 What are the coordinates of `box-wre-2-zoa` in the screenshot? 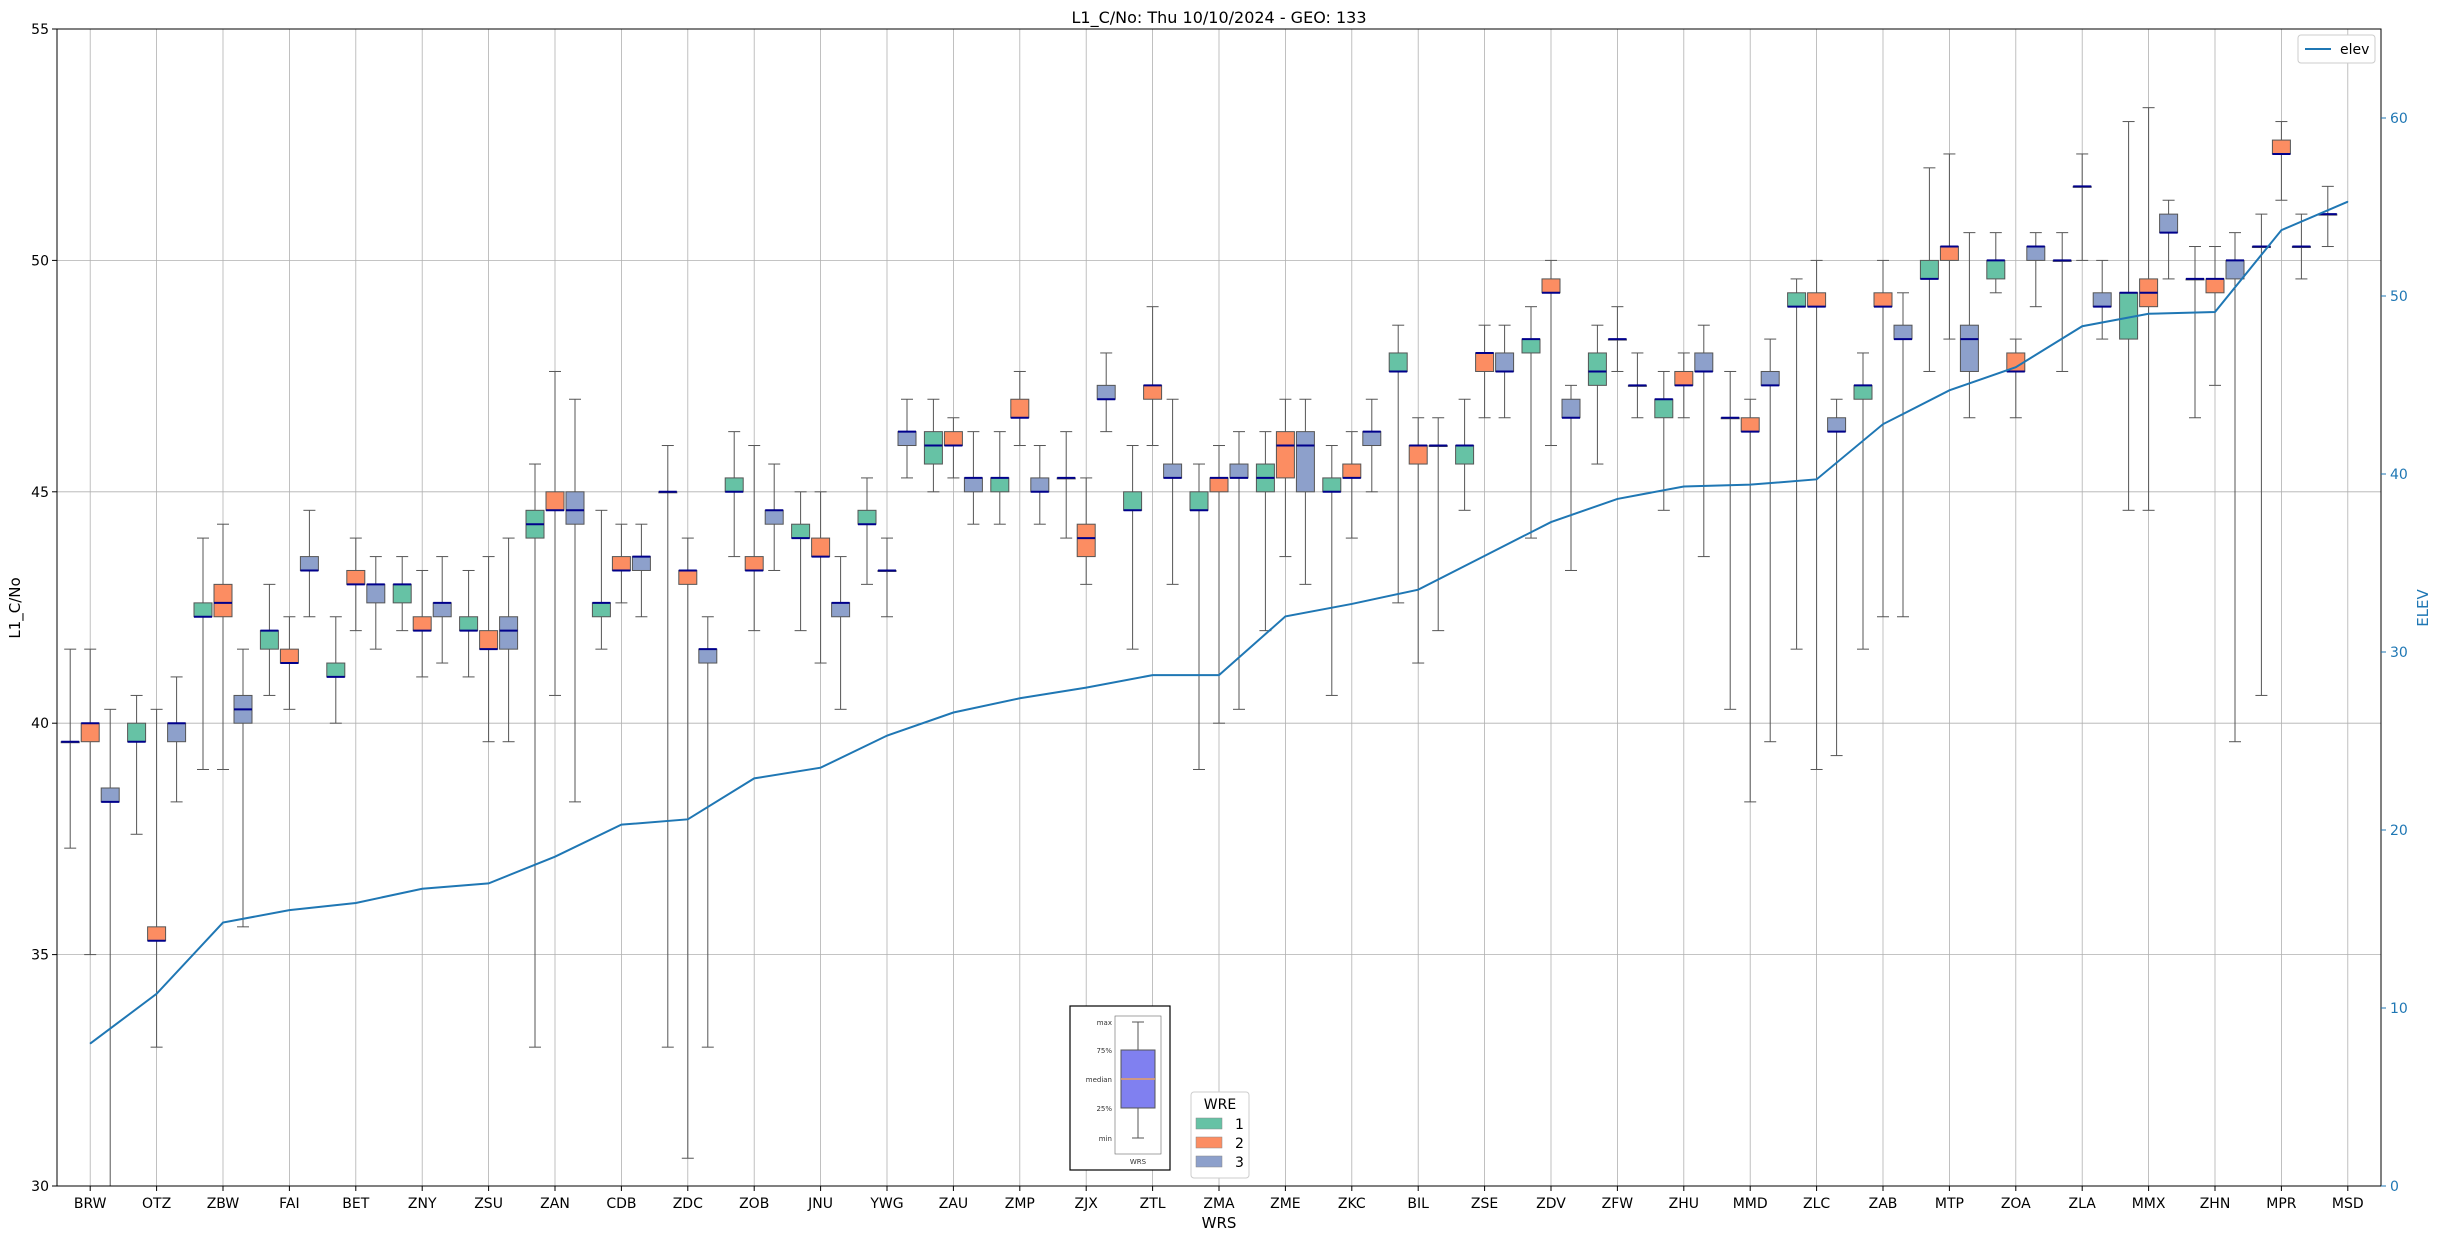 It's located at (2016, 378).